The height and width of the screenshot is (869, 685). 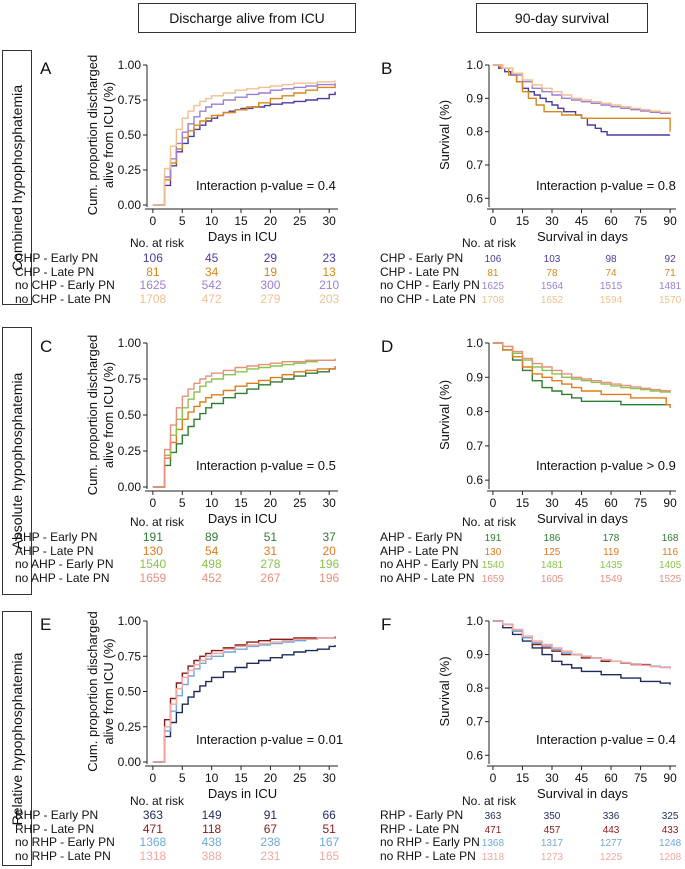 What do you see at coordinates (582, 221) in the screenshot?
I see `panel-b-xtick-label: 45` at bounding box center [582, 221].